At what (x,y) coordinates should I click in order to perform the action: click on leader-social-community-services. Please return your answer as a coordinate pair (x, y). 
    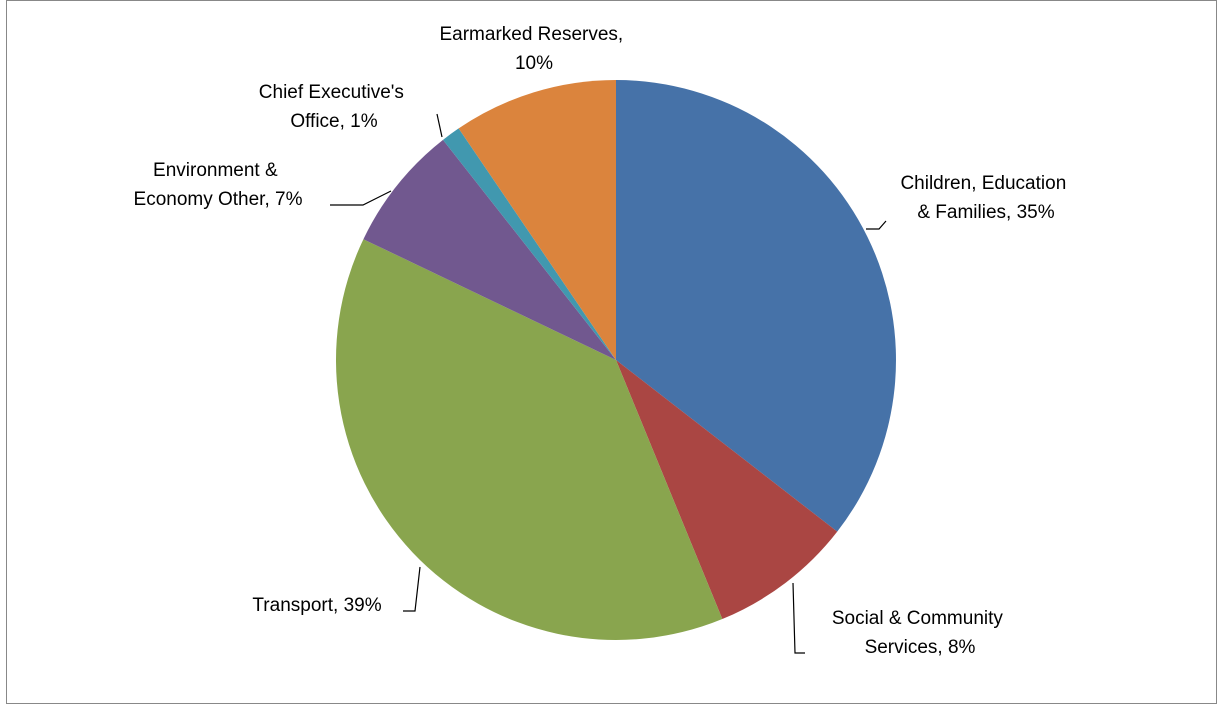
    Looking at the image, I should click on (798, 618).